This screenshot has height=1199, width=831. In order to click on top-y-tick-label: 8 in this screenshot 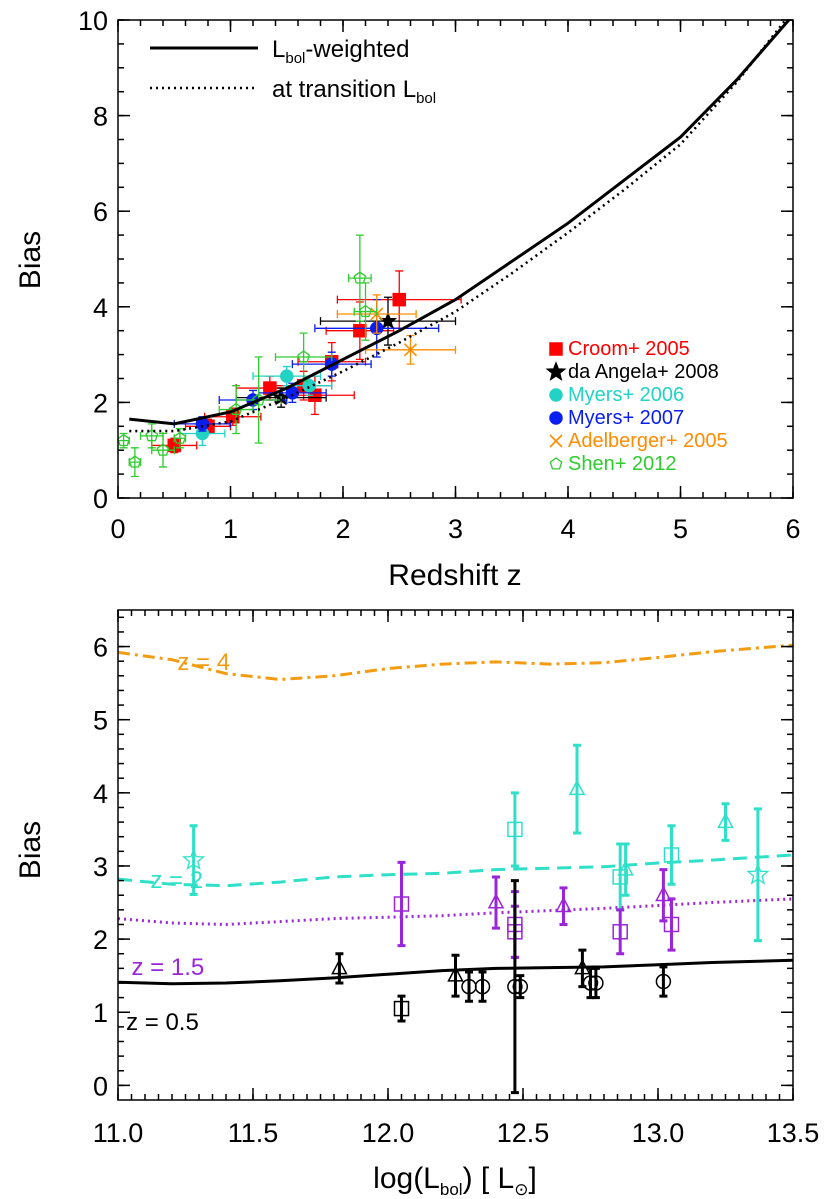, I will do `click(100, 117)`.